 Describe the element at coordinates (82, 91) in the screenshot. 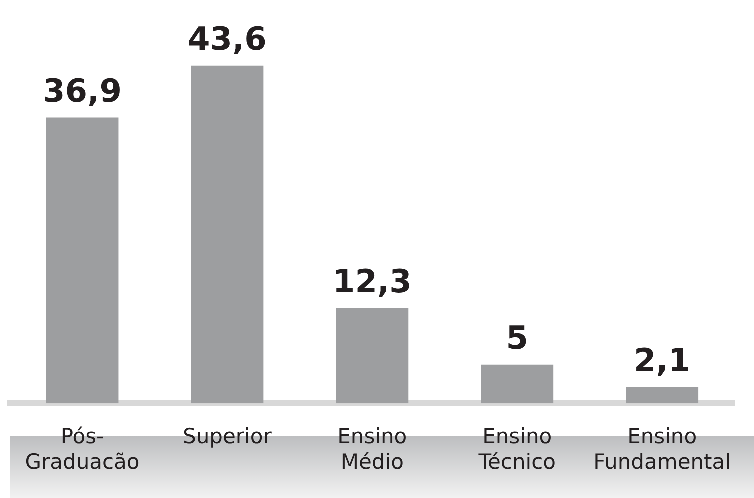

I see `data-label: 36,9` at that location.